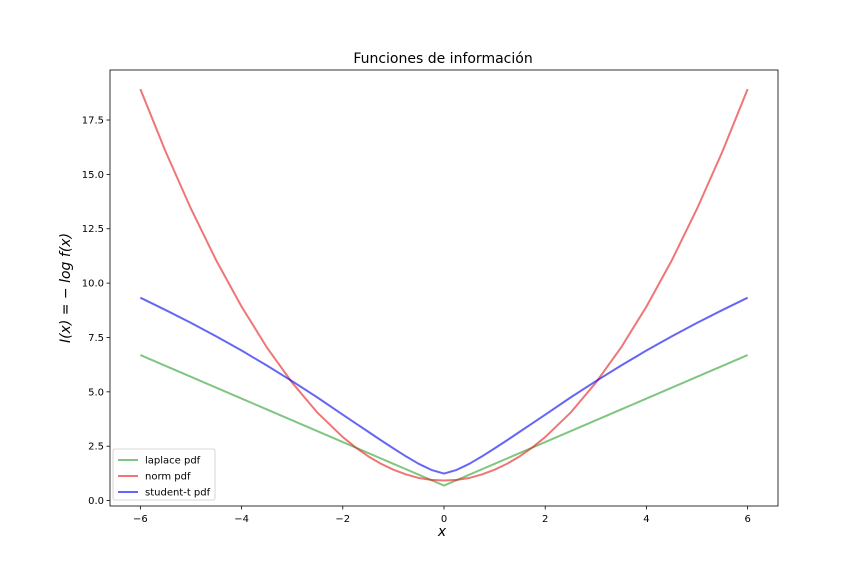 The width and height of the screenshot is (864, 576). I want to click on y-tick-label: 10.0, so click(93, 284).